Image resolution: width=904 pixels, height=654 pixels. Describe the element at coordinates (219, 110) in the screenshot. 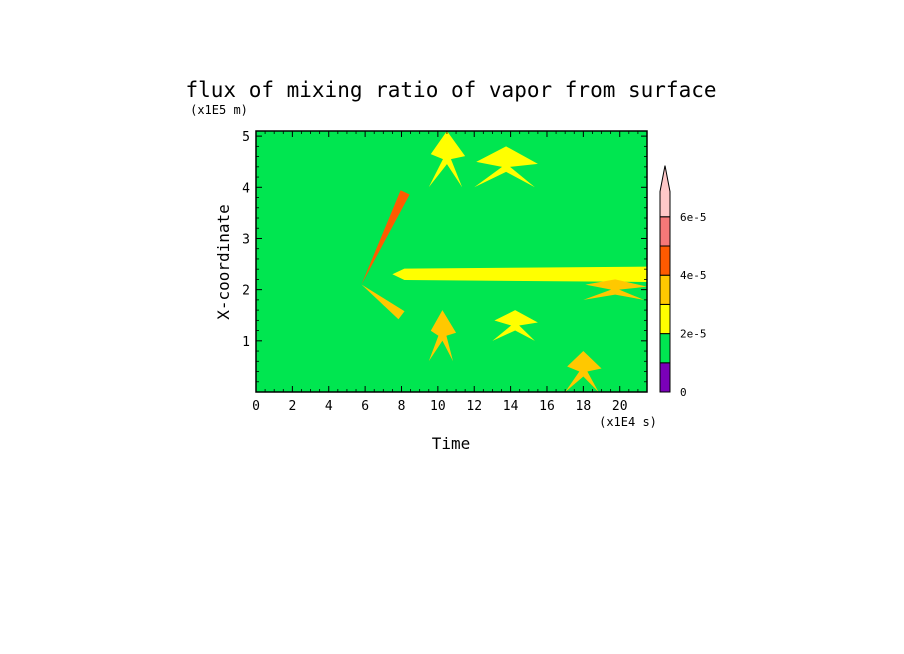

I see `y-axis-unit: (x1E5 m)` at that location.